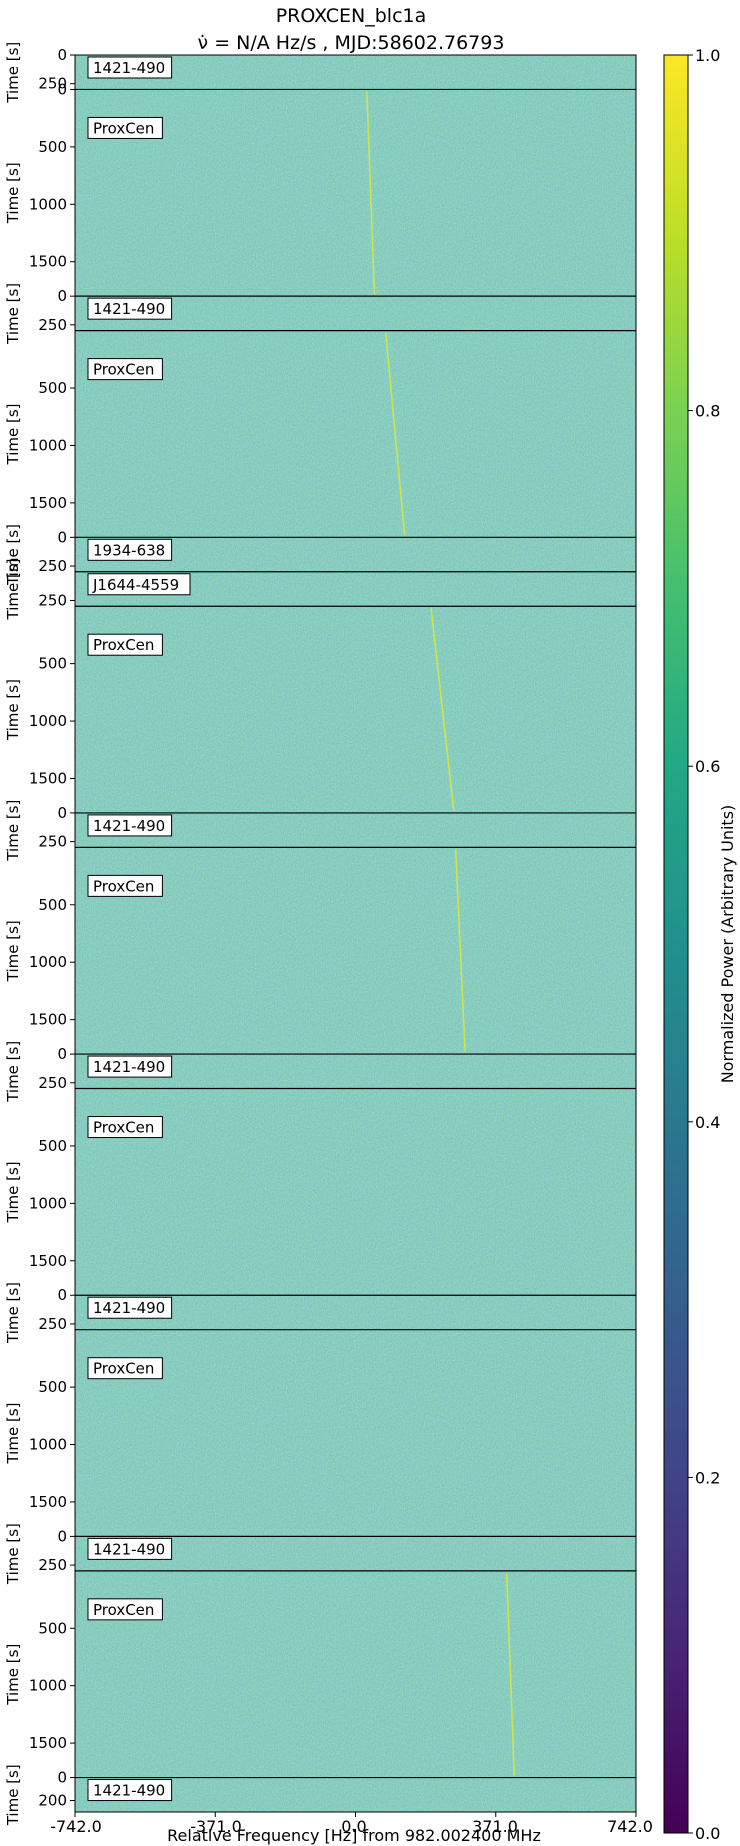 This screenshot has width=740, height=1846. Describe the element at coordinates (320, 1178) in the screenshot. I see `panel-11: ProxCen 500 1000 1500 Time [s]` at that location.